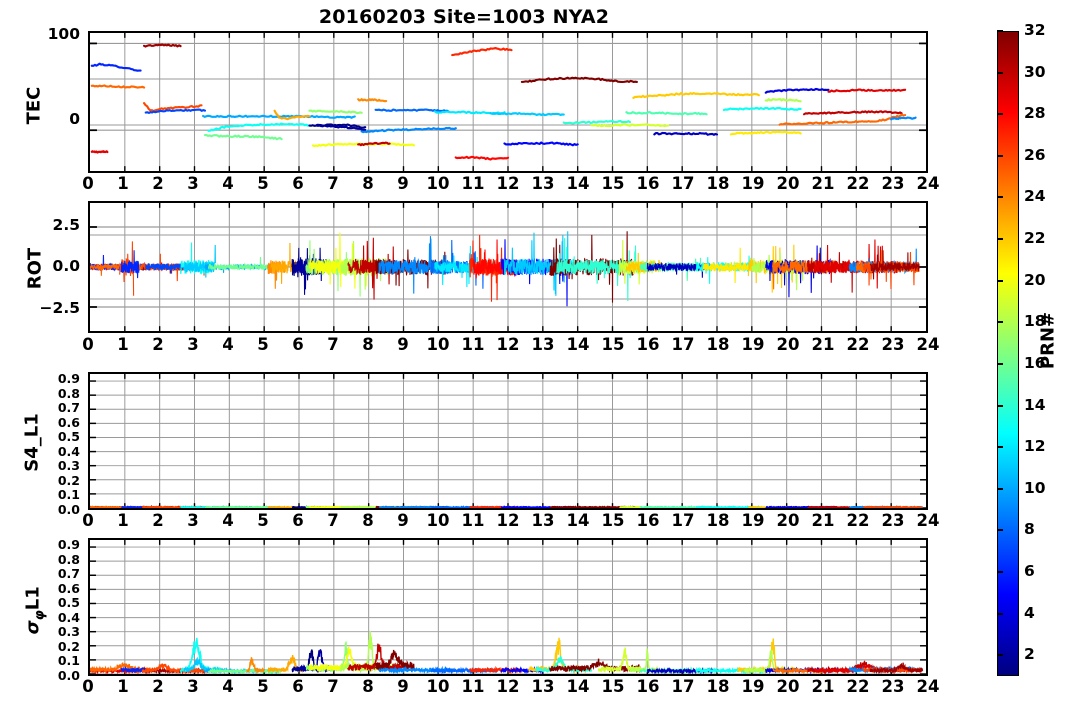 The image size is (1077, 709). Describe the element at coordinates (68, 480) in the screenshot. I see `s4-ytick-0.2: 0.2` at that location.